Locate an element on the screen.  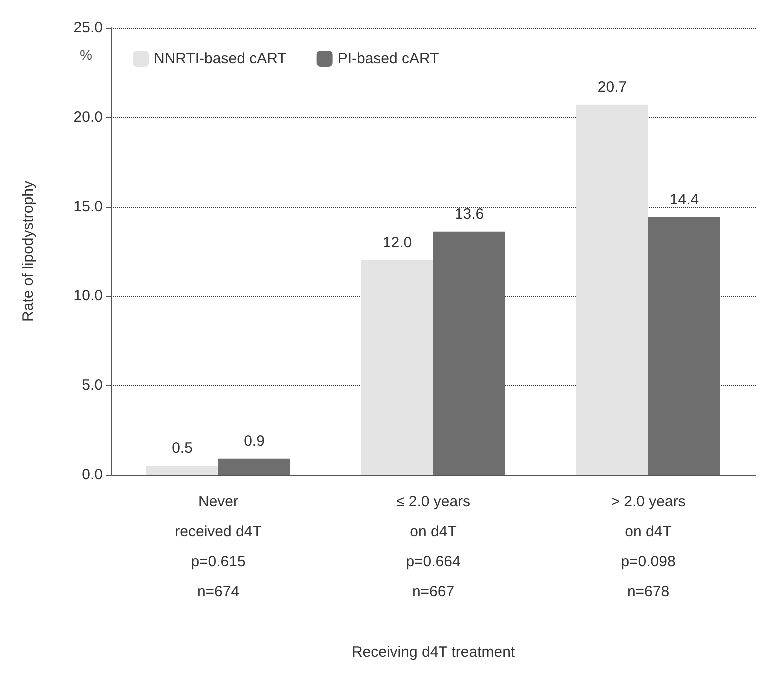
y-axis-title: Rate of lipodystrophy is located at coordinates (28, 251).